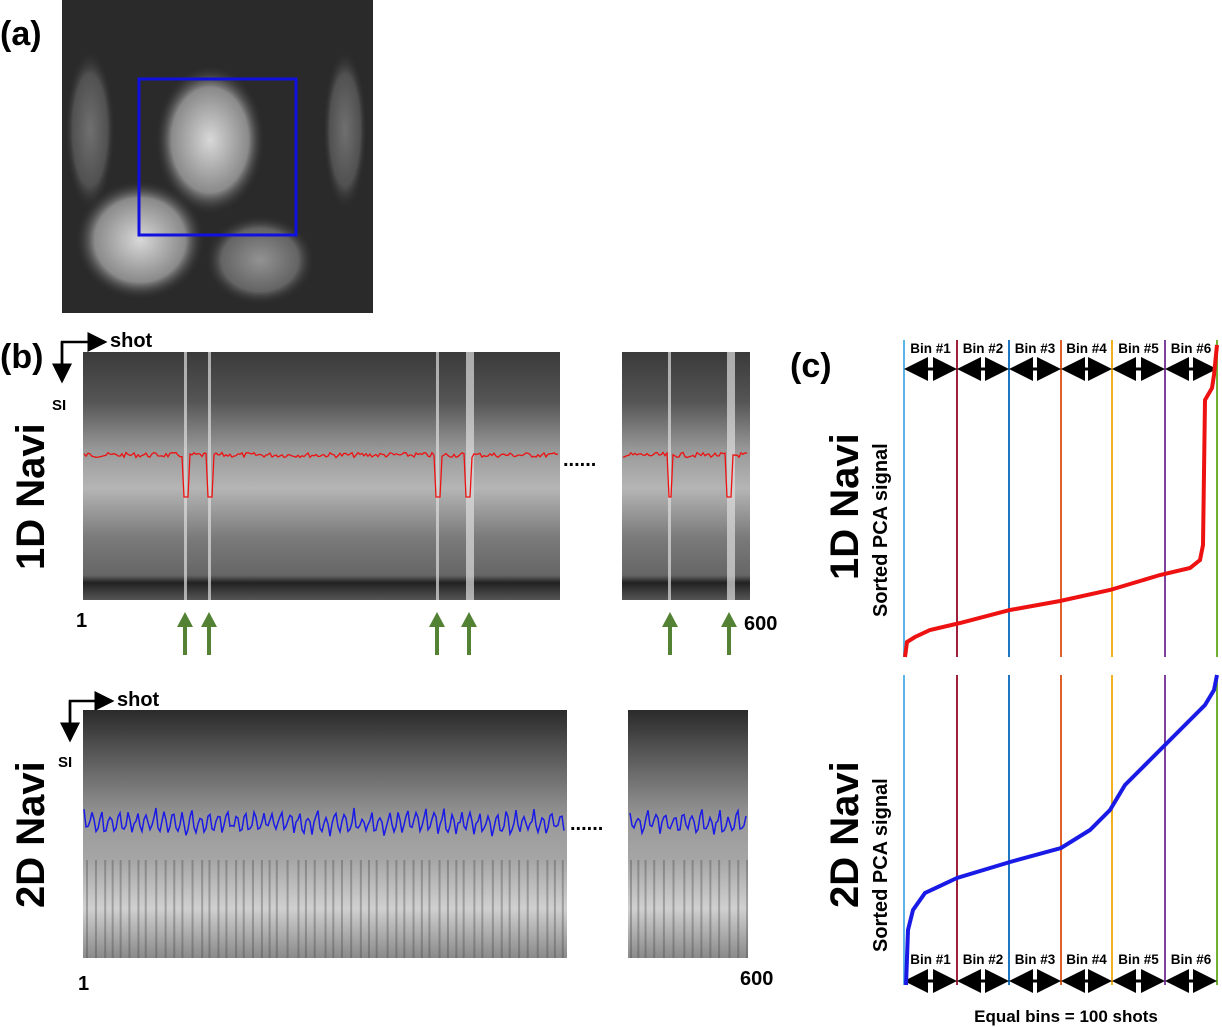 This screenshot has width=1222, height=1027. What do you see at coordinates (324, 822) in the screenshot?
I see `trace-2d` at bounding box center [324, 822].